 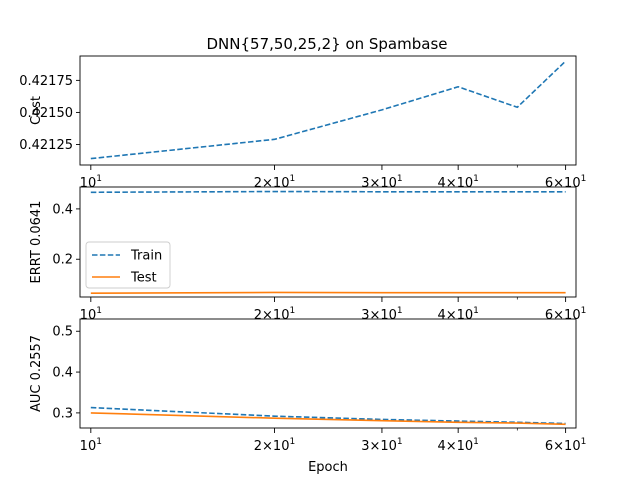 What do you see at coordinates (46, 113) in the screenshot?
I see `y-tick-label: 0.42150` at bounding box center [46, 113].